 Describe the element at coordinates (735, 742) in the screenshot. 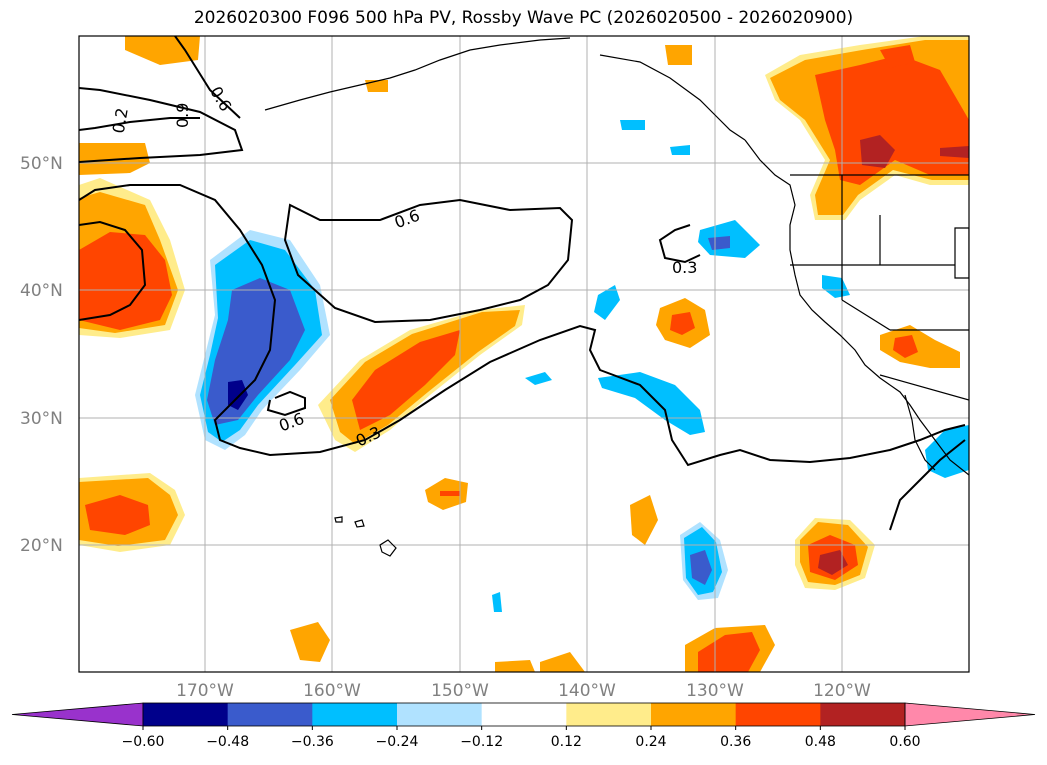

I see `colorbar-tick-label: 0.36` at that location.